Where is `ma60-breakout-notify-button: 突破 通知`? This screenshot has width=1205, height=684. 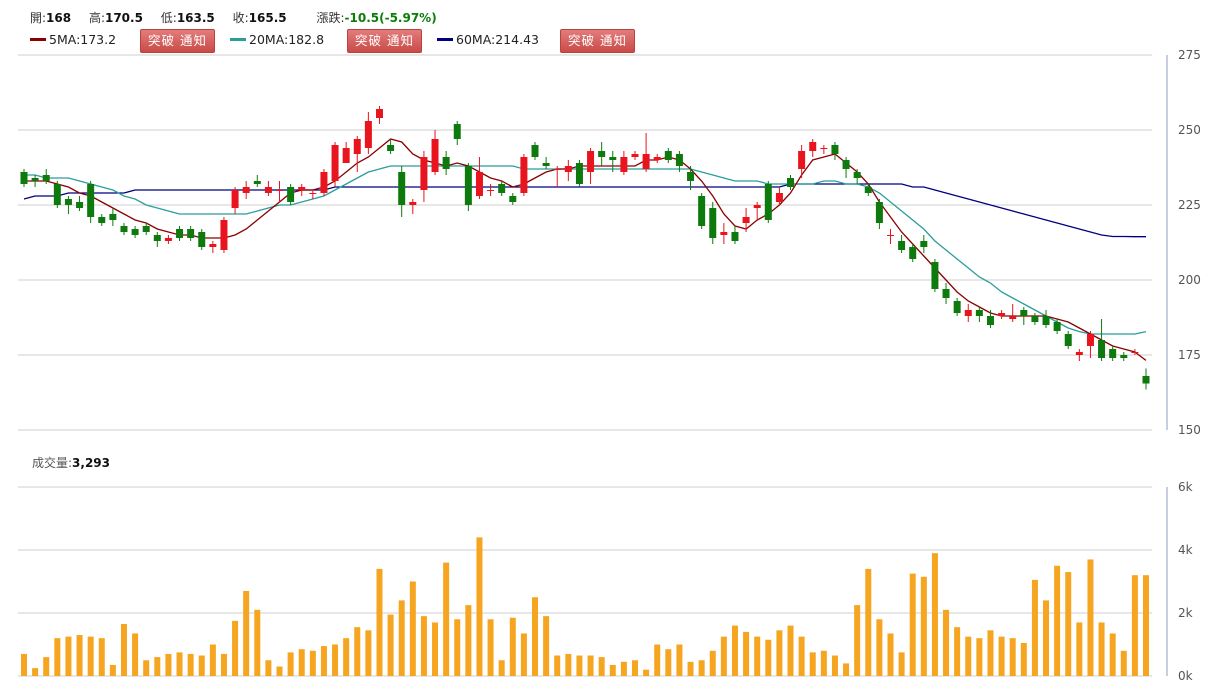 ma60-breakout-notify-button: 突破 通知 is located at coordinates (597, 41).